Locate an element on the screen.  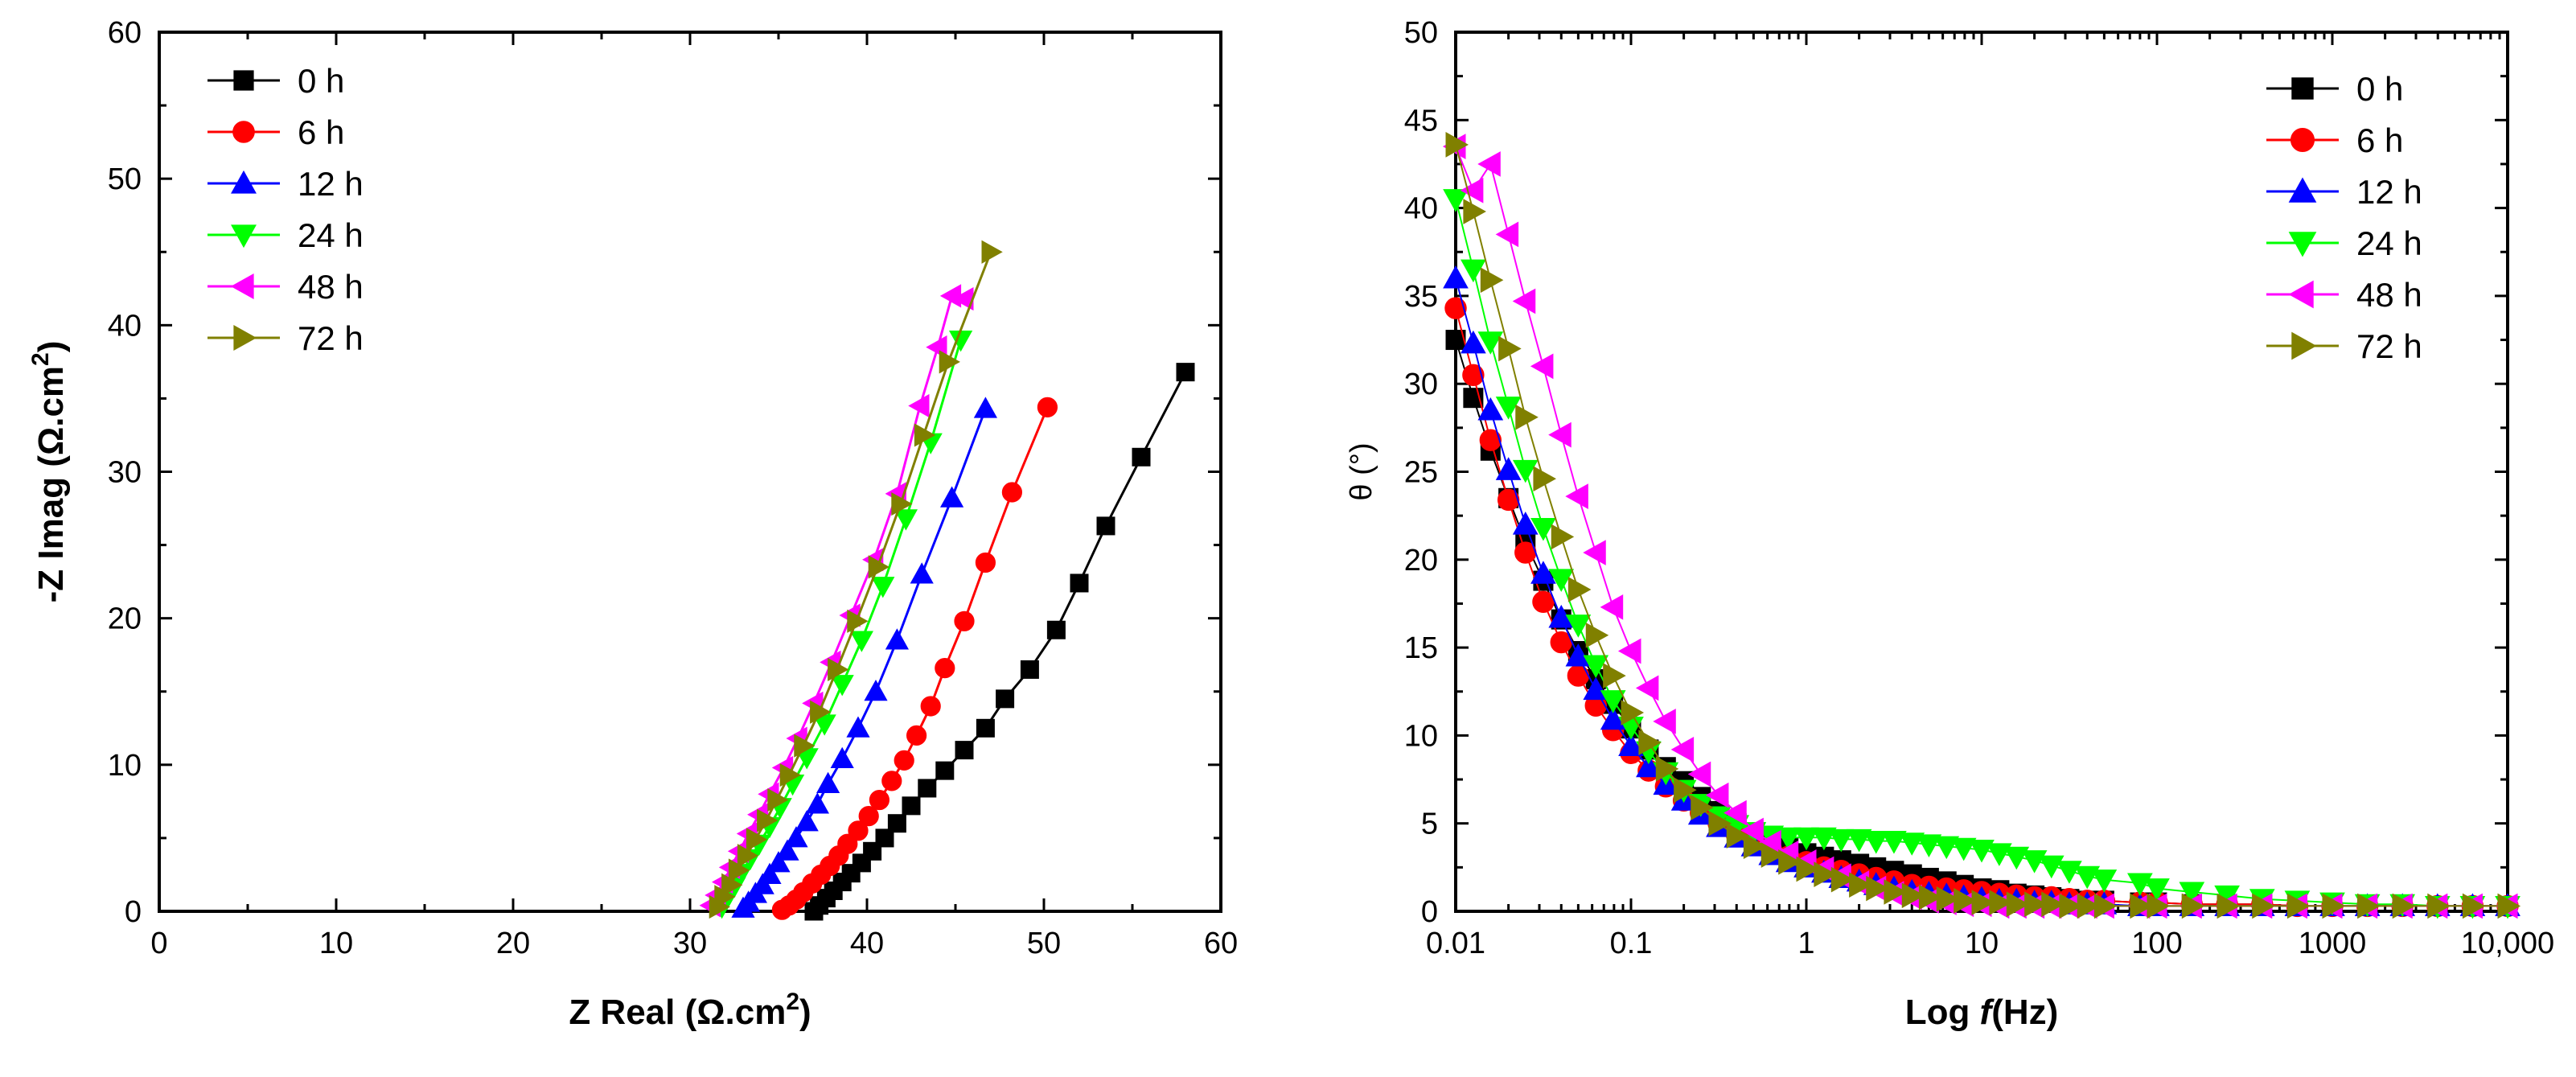
y-tick-label: 10 is located at coordinates (125, 766).